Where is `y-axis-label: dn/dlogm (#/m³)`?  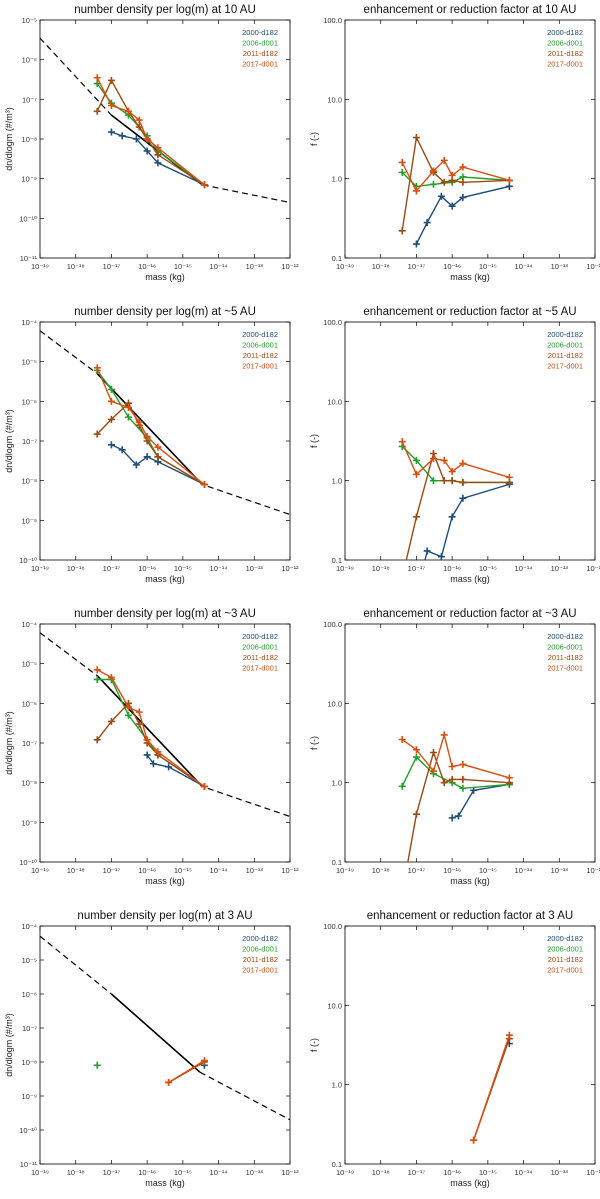
y-axis-label: dn/dlogm (#/m³) is located at coordinates (9, 743).